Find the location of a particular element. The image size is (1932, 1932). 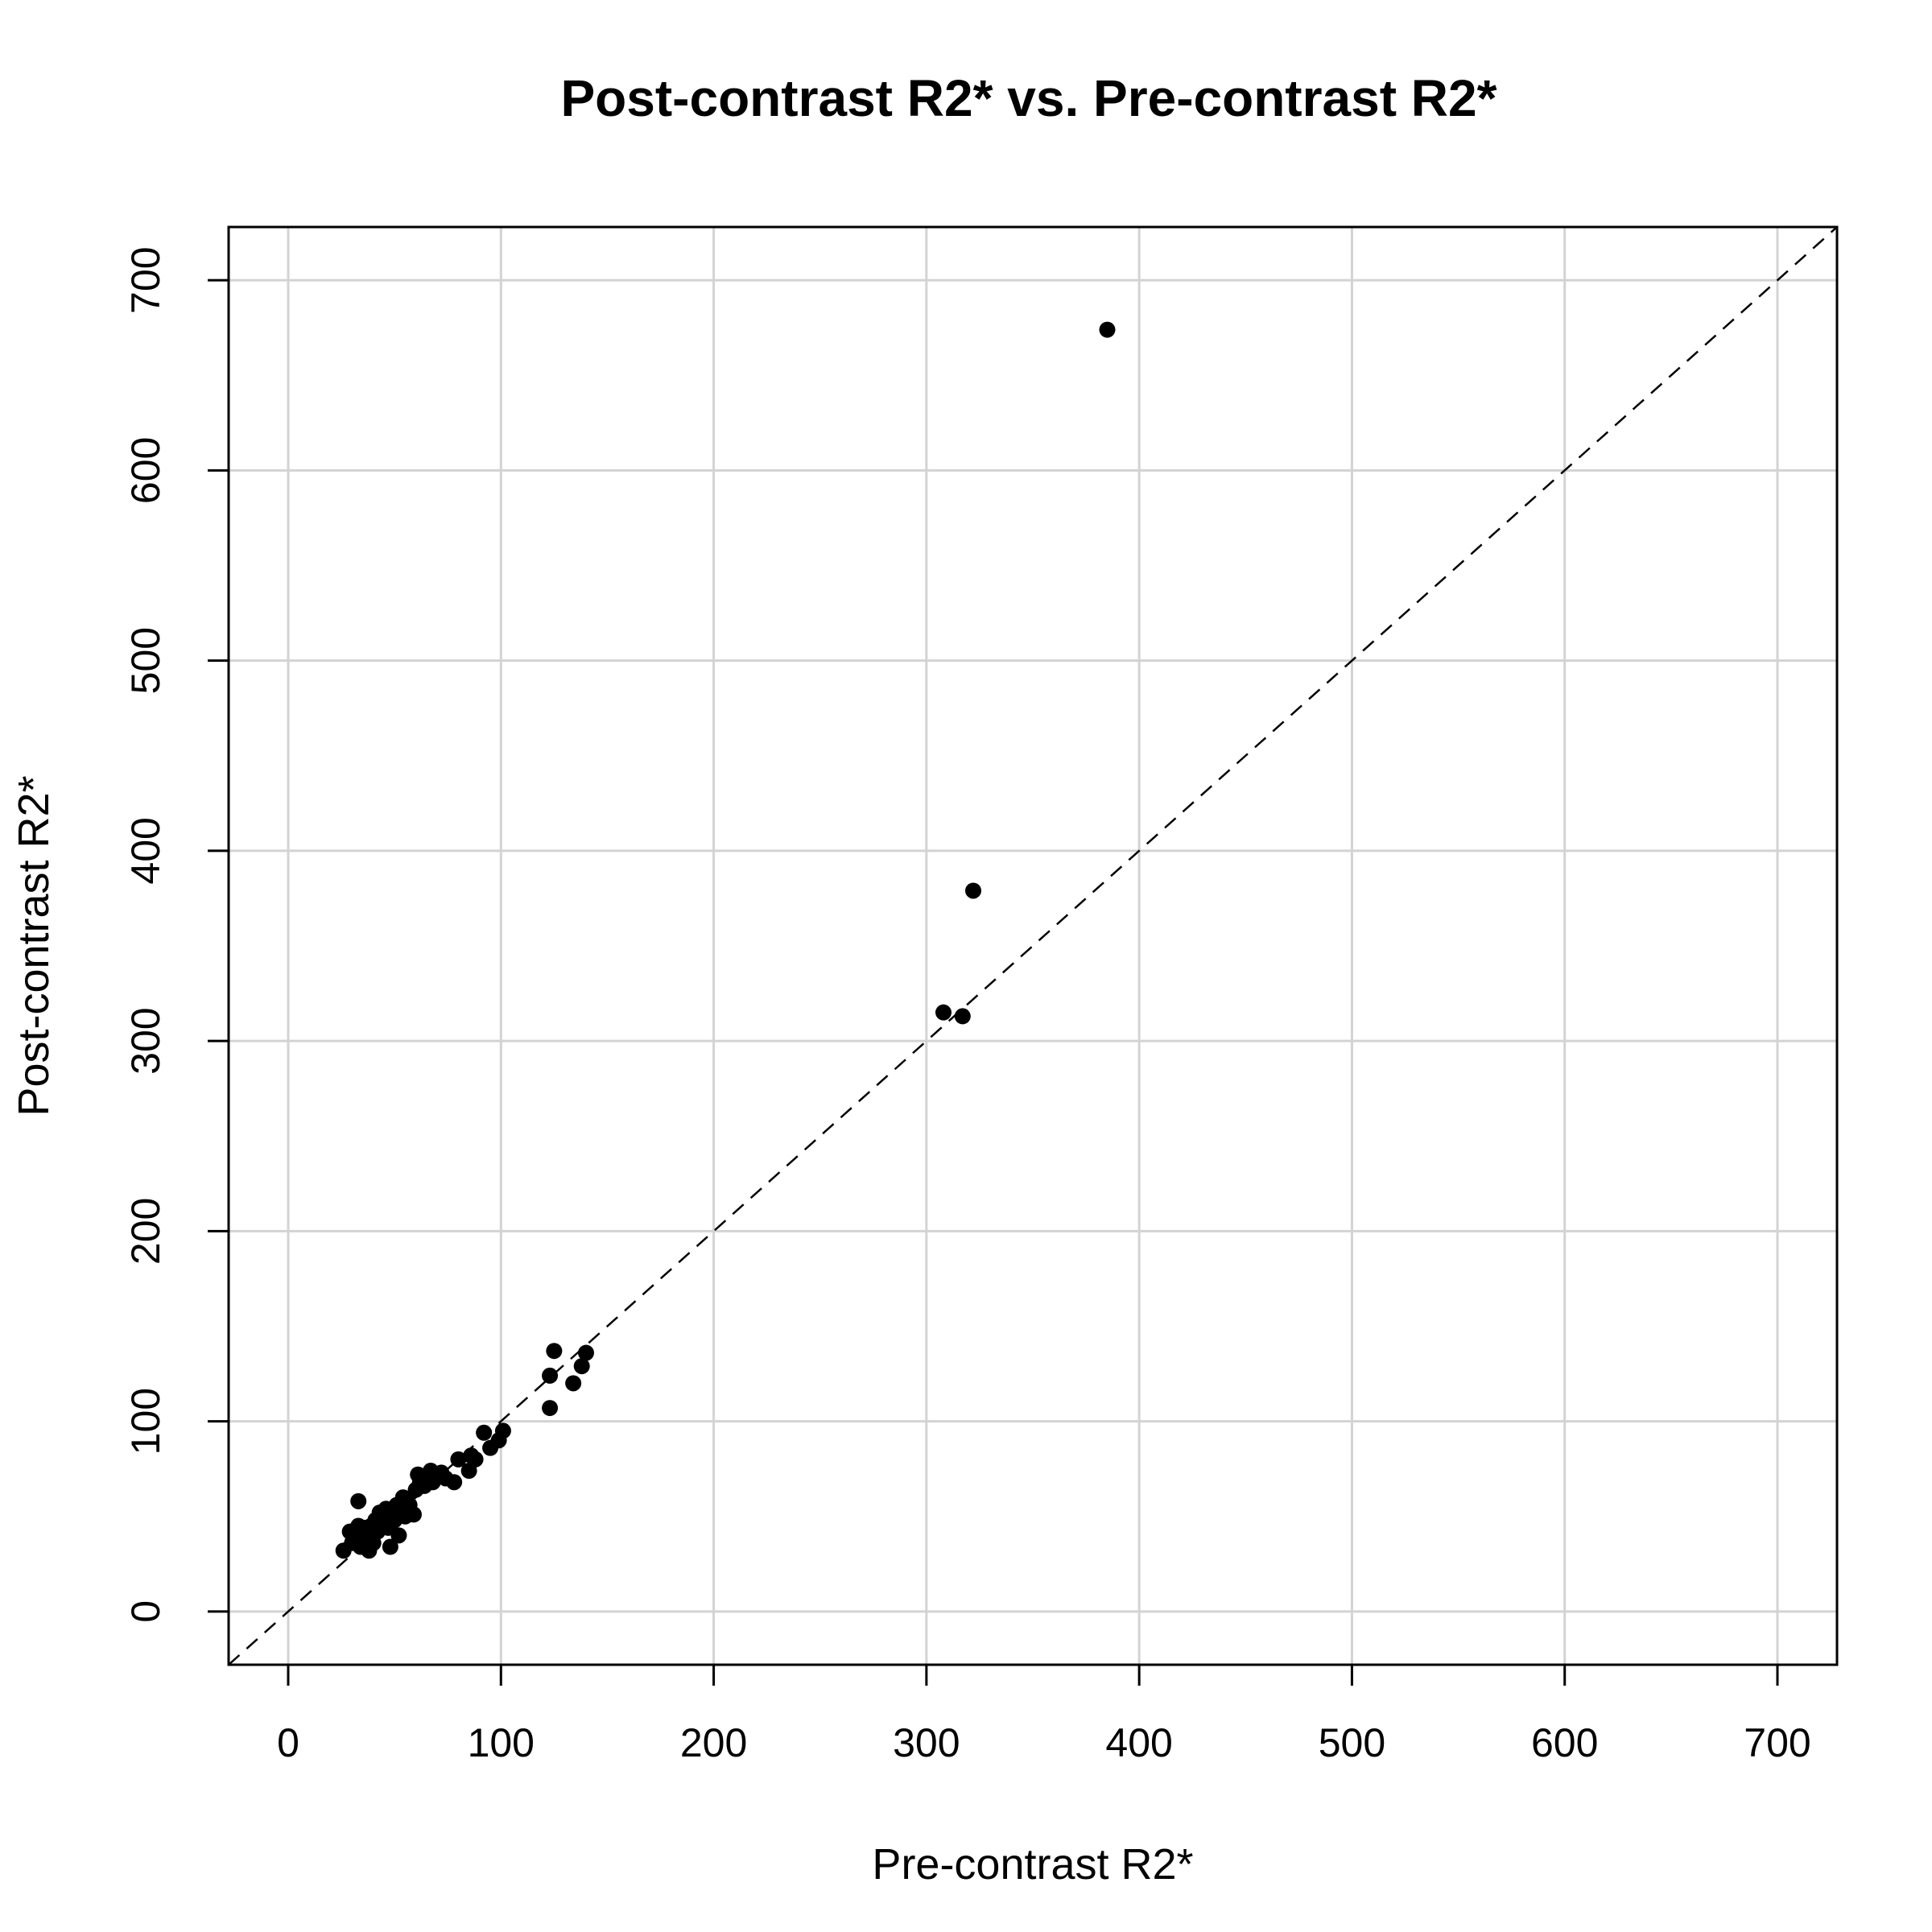

x-tick-label: 500 is located at coordinates (1352, 1742).